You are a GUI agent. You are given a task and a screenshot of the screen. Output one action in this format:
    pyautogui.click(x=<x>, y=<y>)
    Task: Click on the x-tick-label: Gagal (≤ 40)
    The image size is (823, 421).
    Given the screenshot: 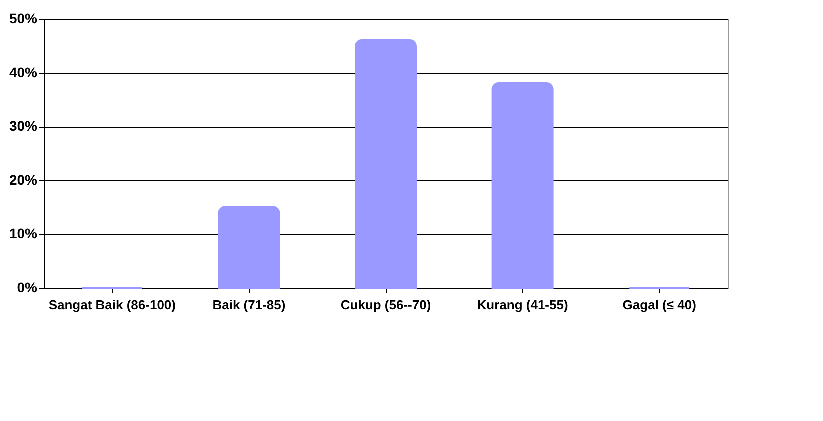 What is the action you would take?
    pyautogui.click(x=659, y=305)
    